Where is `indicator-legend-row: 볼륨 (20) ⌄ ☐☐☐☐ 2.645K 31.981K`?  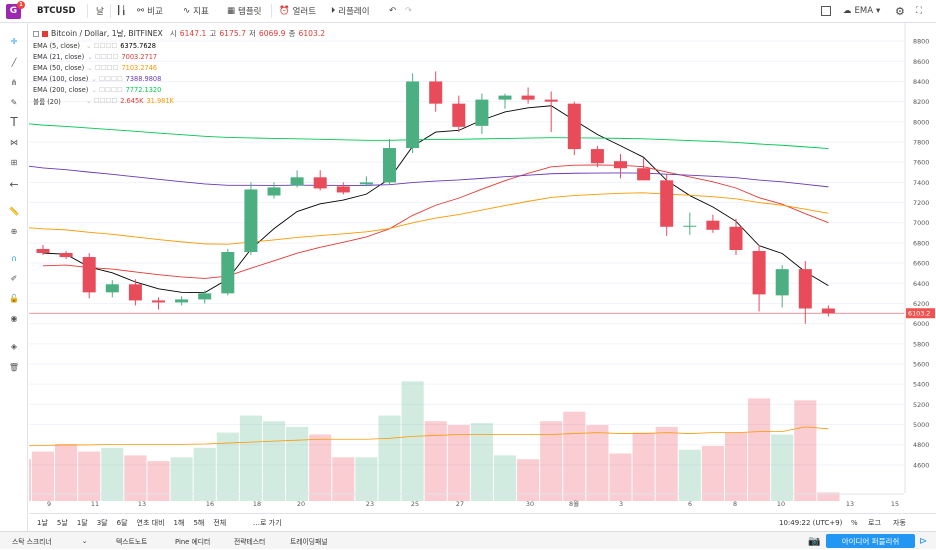
indicator-legend-row: 볼륨 (20) ⌄ ☐☐☐☐ 2.645K 31.981K is located at coordinates (183, 100).